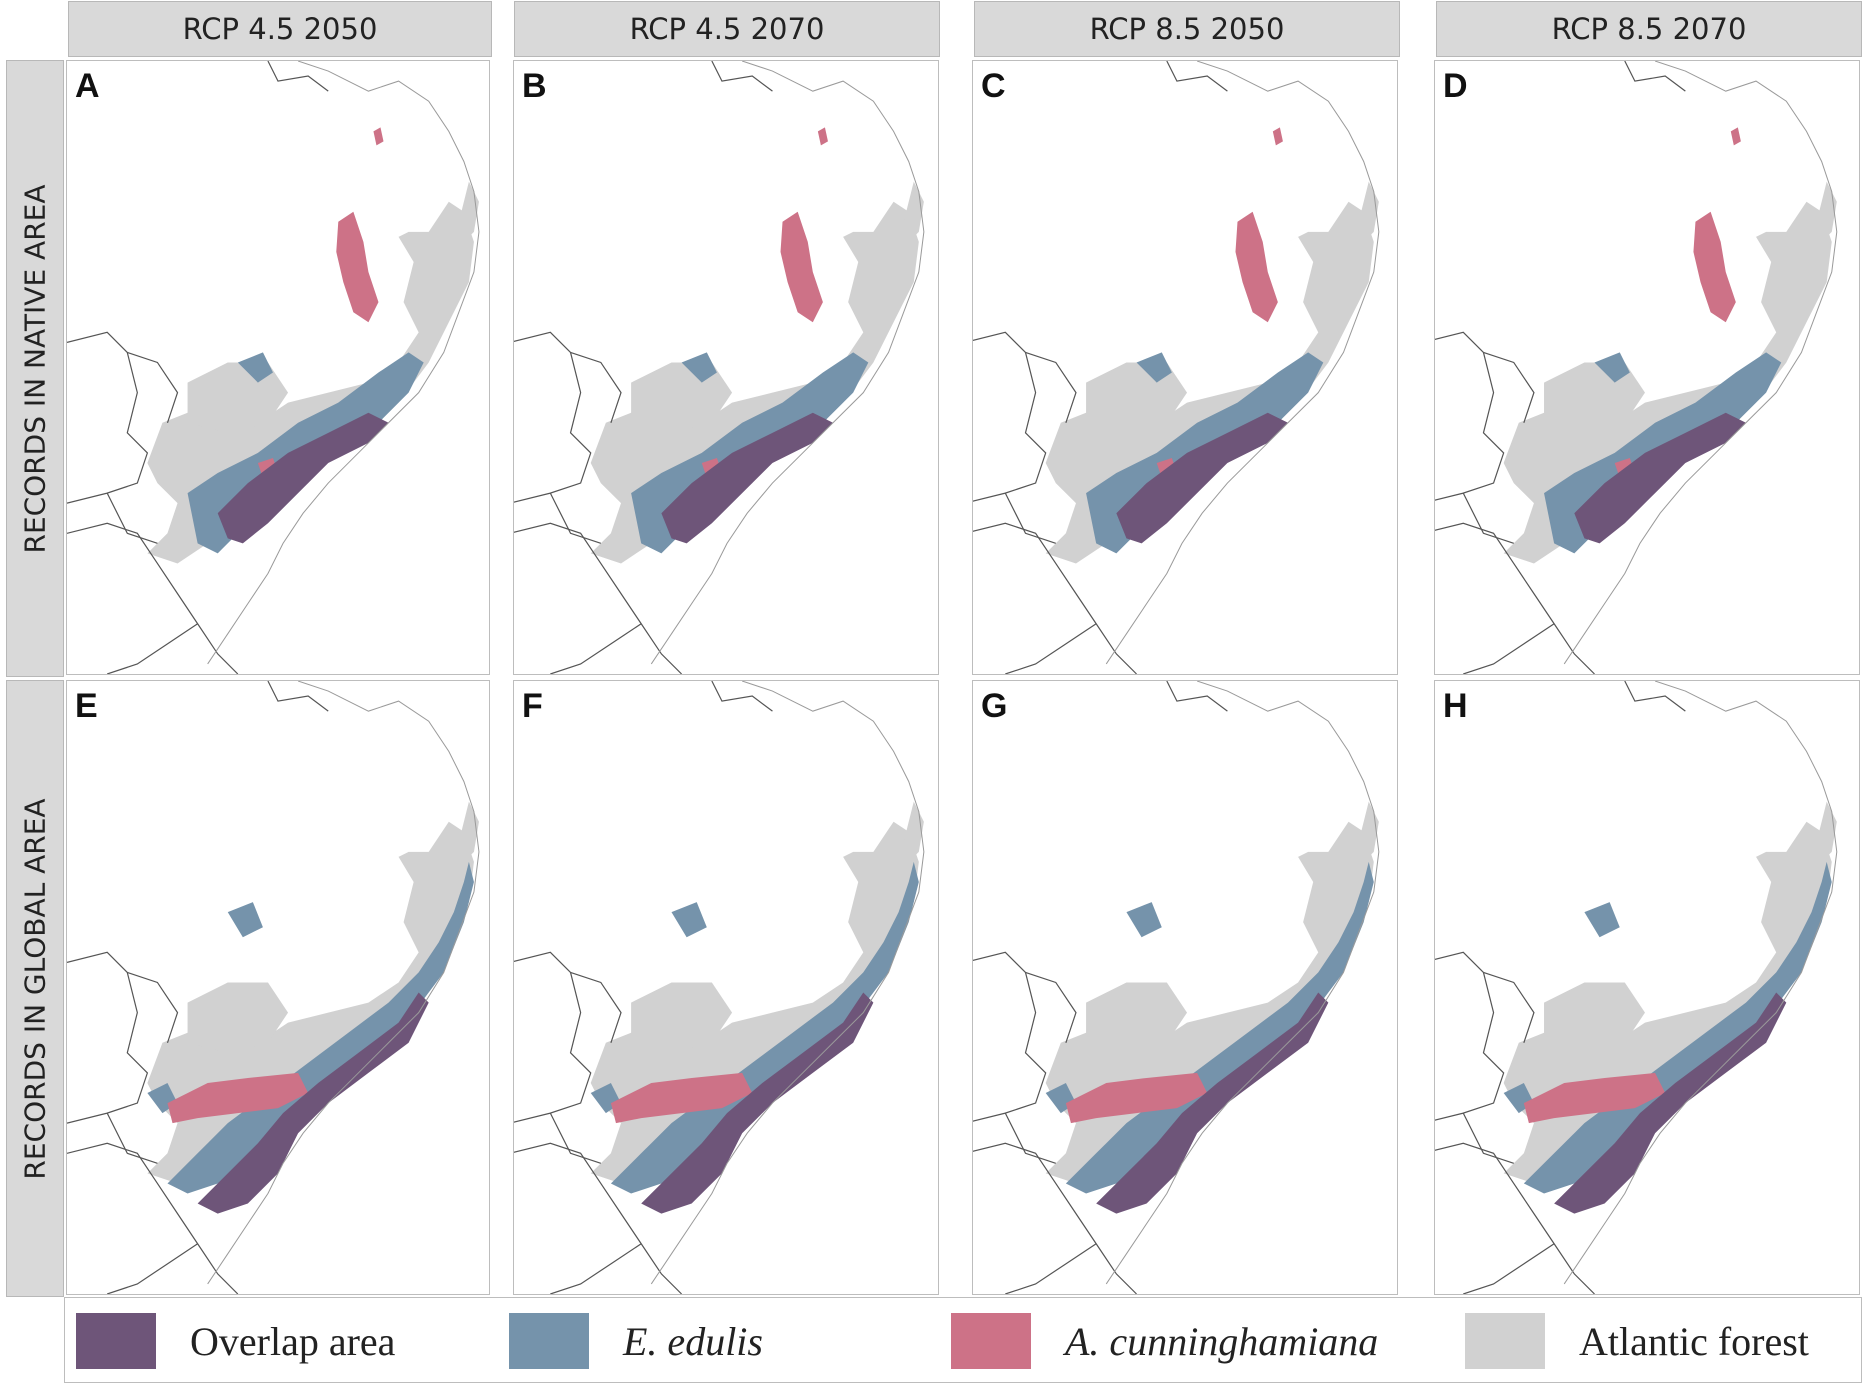  I want to click on panel-letter-e: E, so click(86, 706).